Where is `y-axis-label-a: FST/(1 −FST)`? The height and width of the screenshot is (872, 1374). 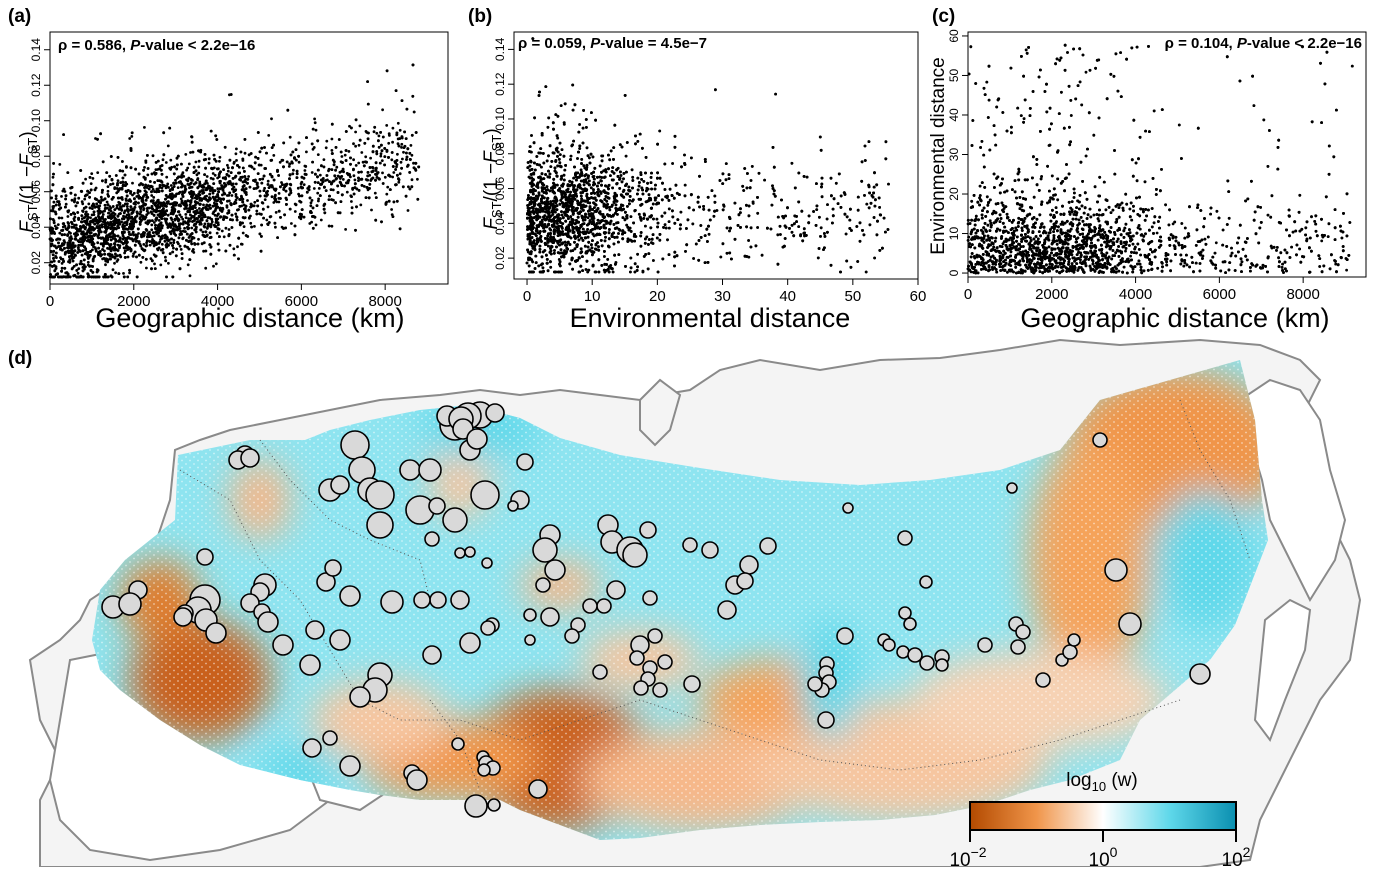 y-axis-label-a: FST/(1 −FST) is located at coordinates (28, 181).